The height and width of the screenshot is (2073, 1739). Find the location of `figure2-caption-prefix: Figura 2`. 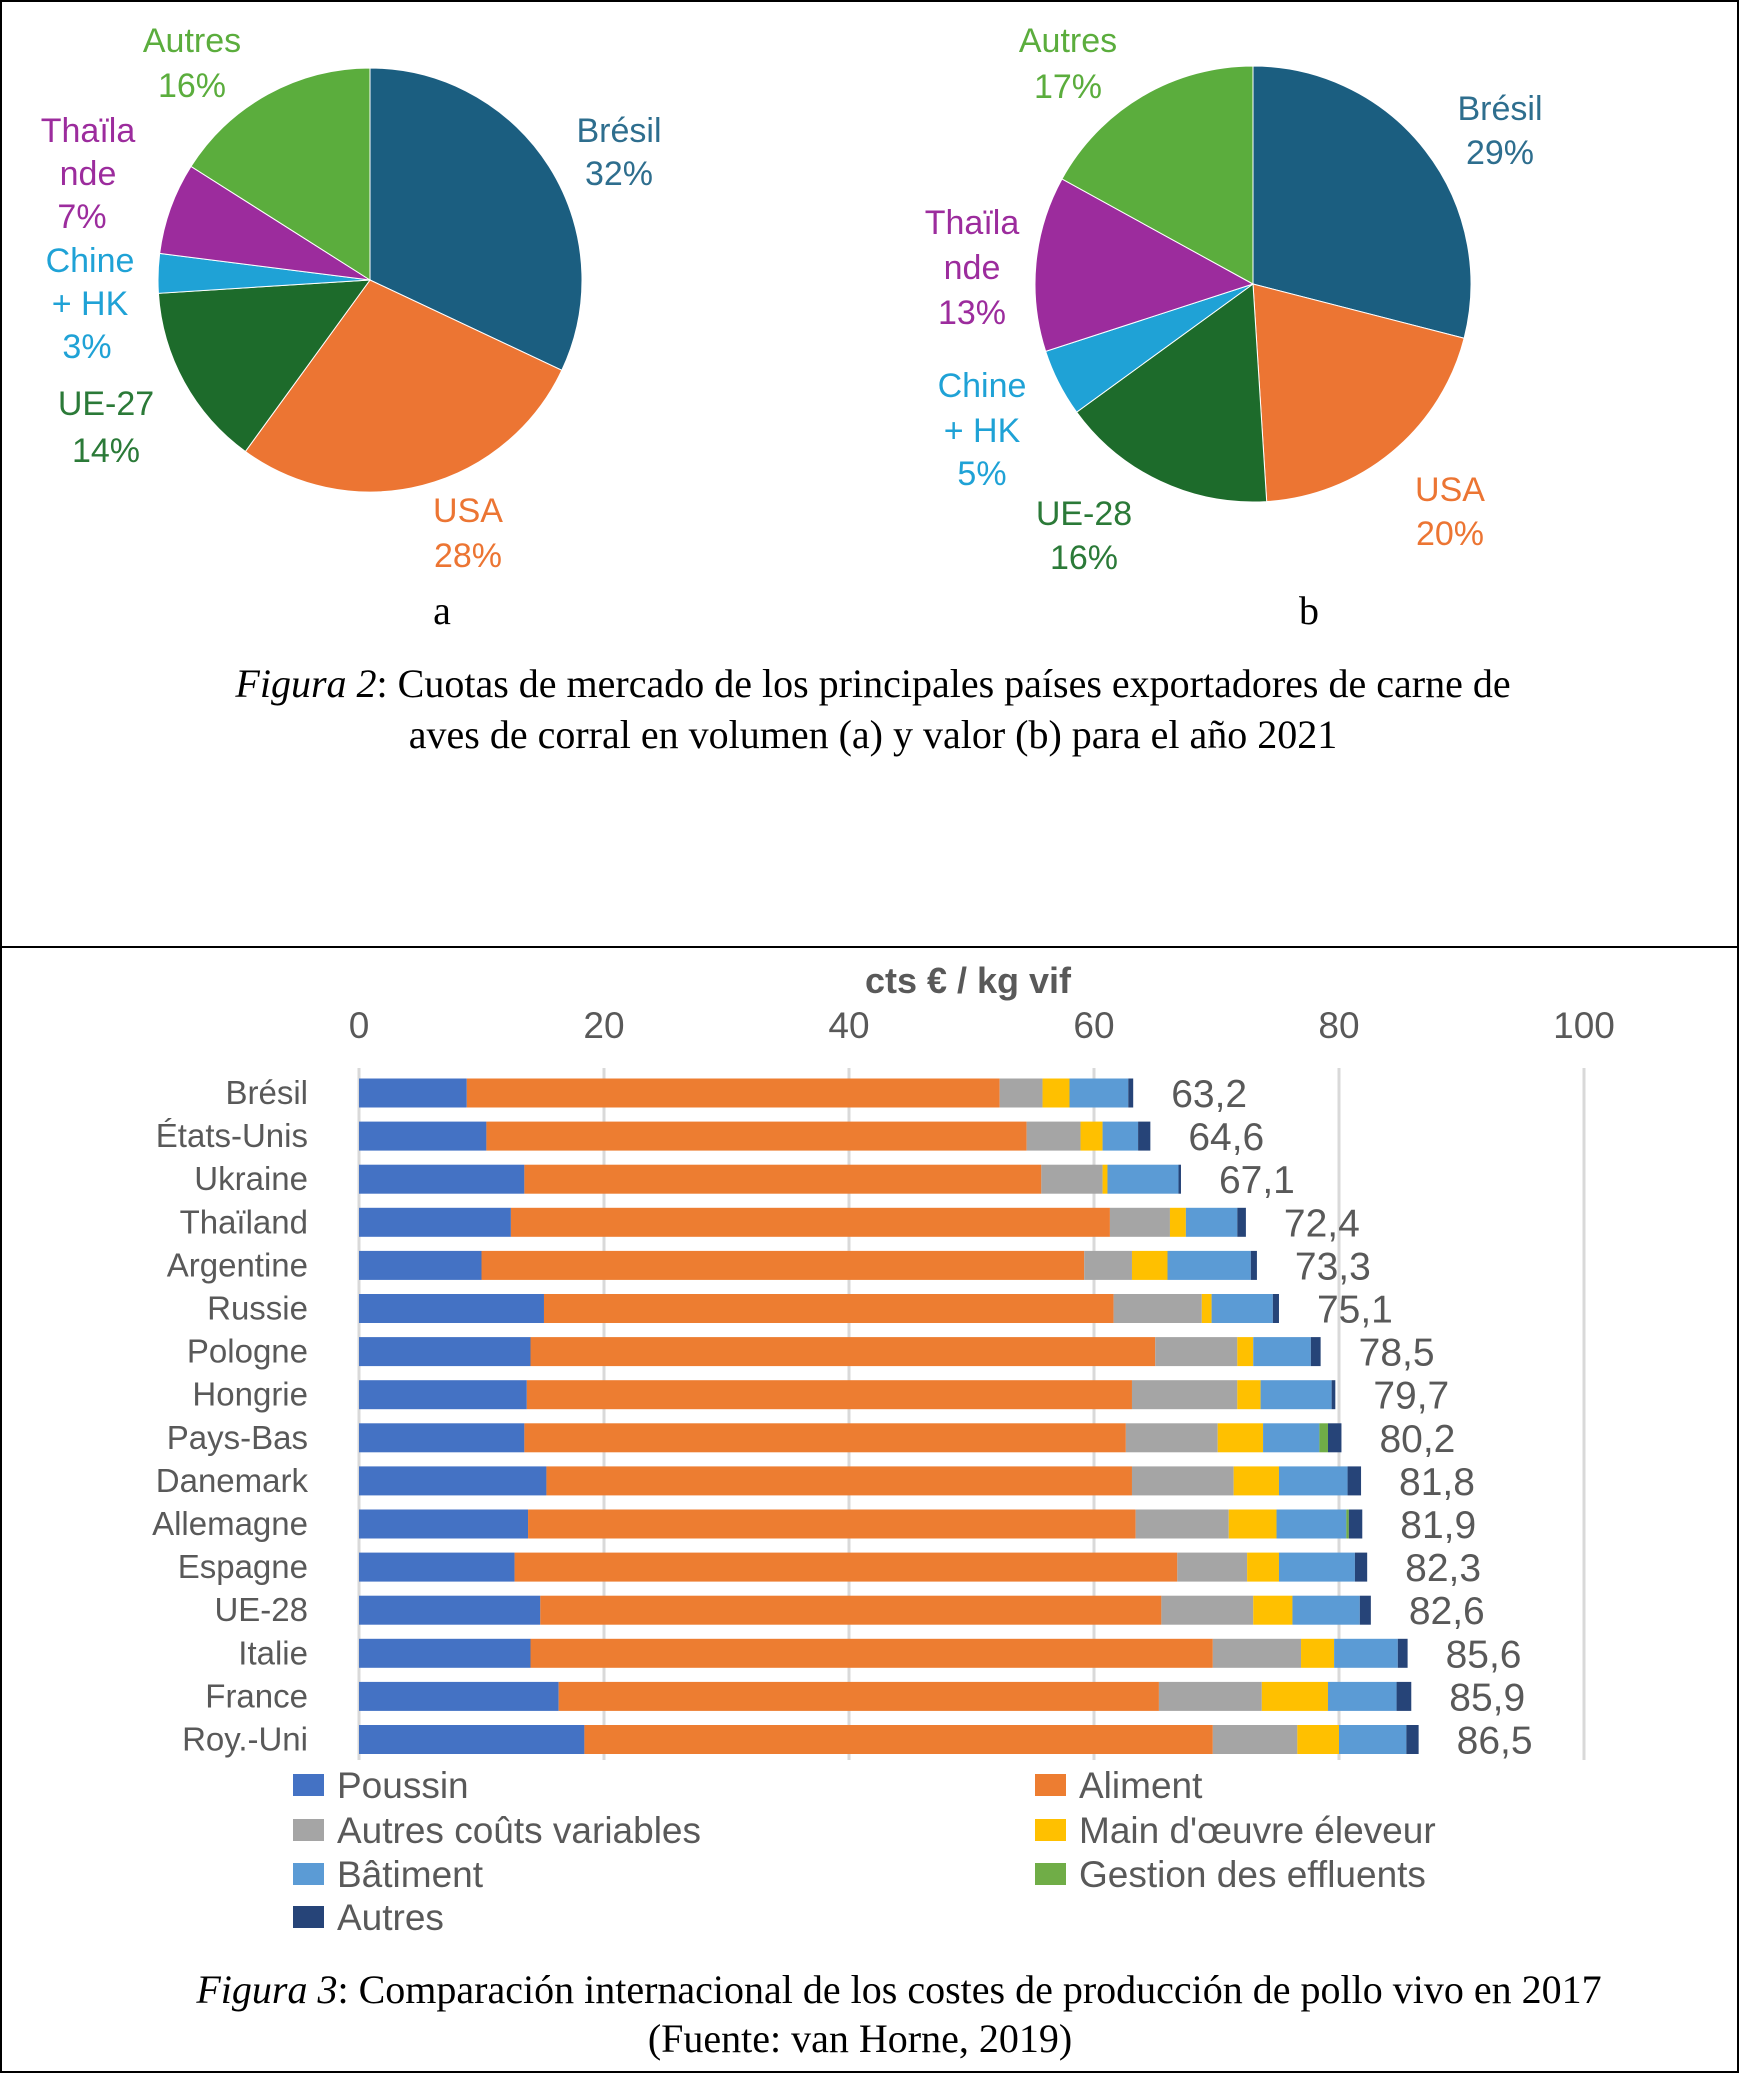

figure2-caption-prefix: Figura 2 is located at coordinates (305, 683).